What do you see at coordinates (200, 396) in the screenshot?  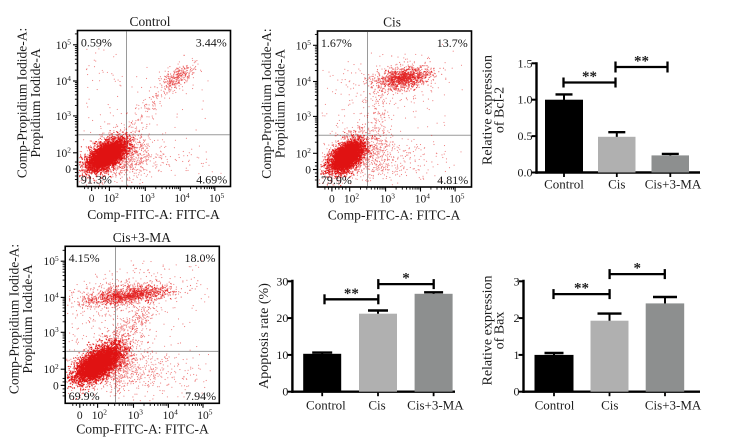 I see `svg-text: 7.94%` at bounding box center [200, 396].